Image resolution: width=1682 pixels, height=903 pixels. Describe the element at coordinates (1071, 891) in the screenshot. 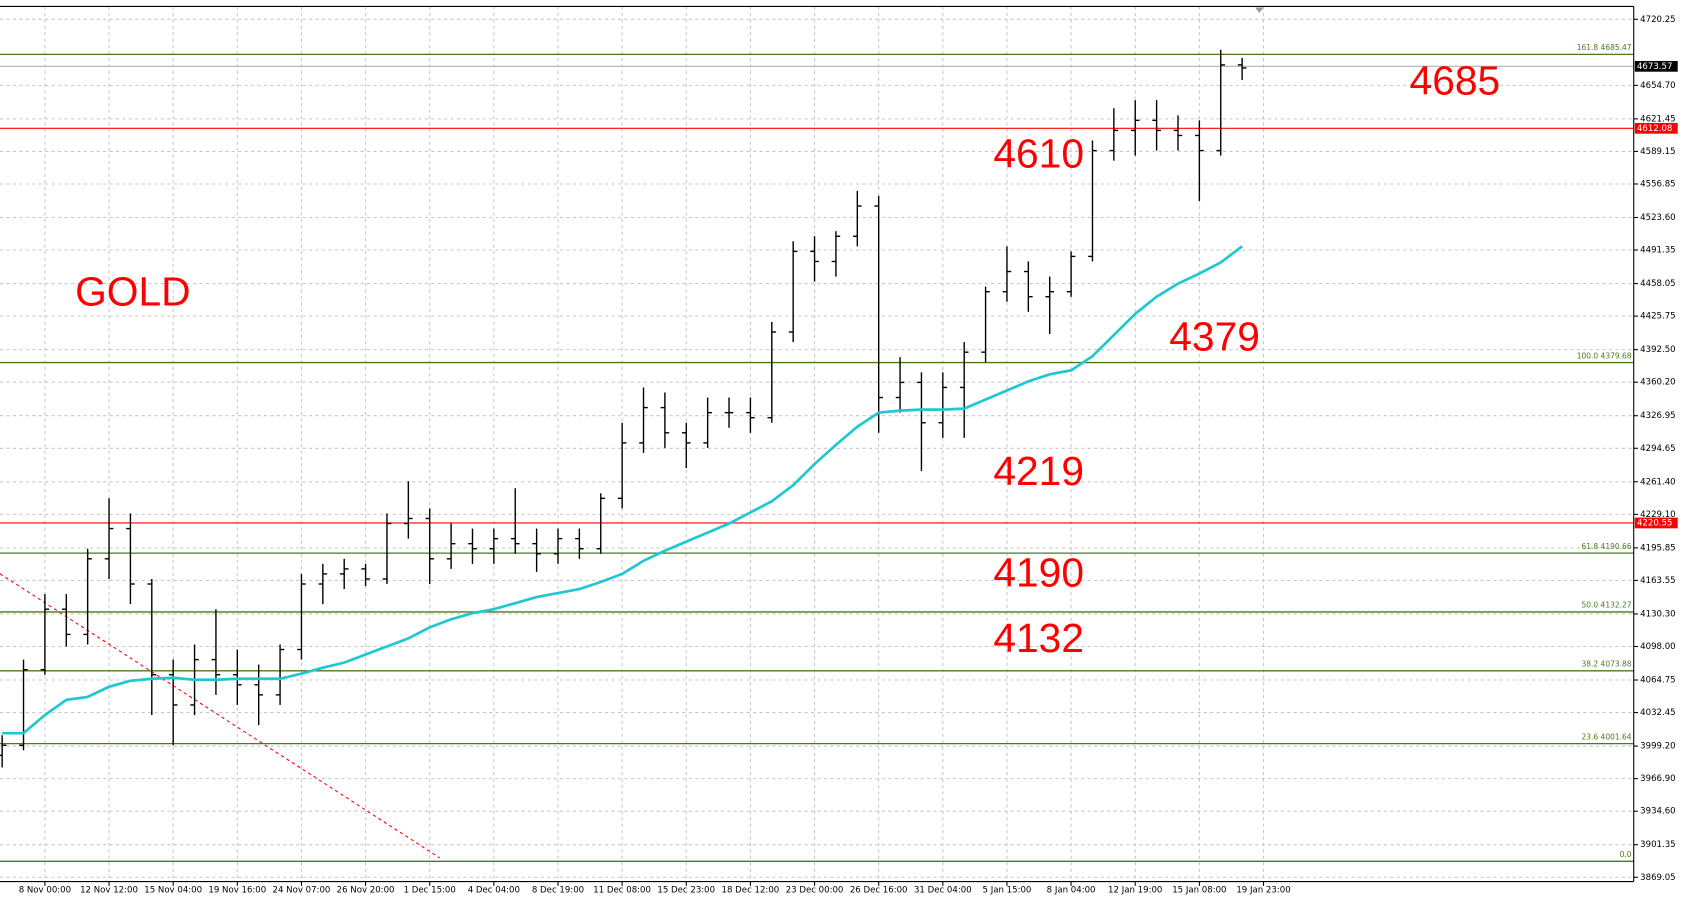

I see `x-tick-label: 8 Jan 04:00` at that location.